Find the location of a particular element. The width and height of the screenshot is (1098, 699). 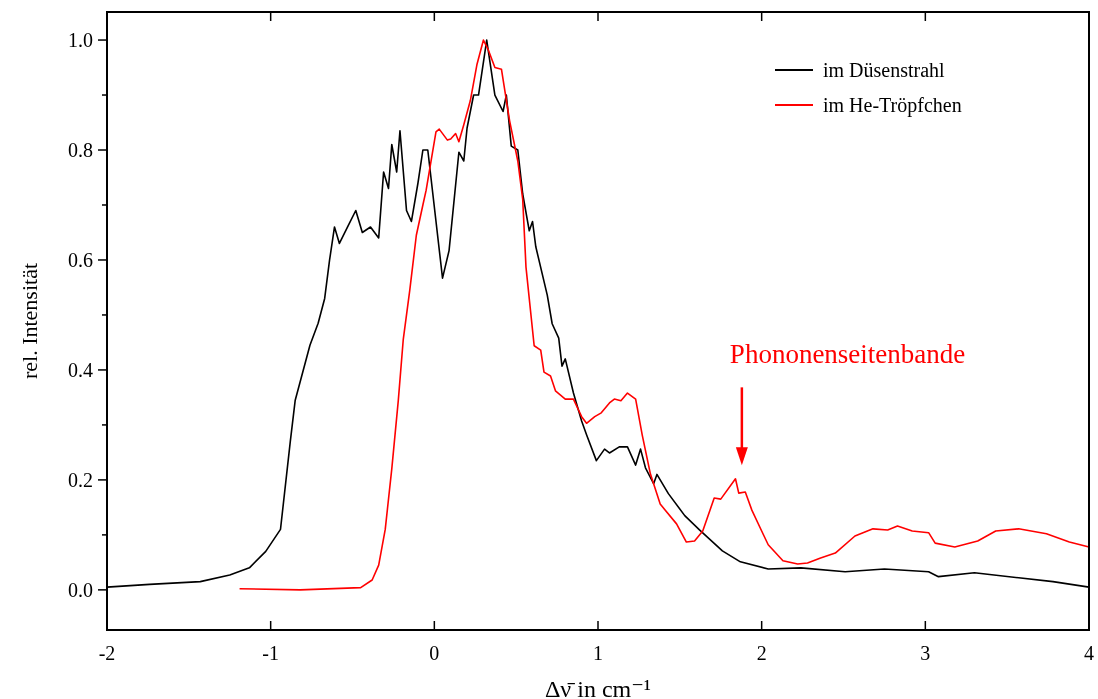

y-tick-label: 1.0 is located at coordinates (80, 40).